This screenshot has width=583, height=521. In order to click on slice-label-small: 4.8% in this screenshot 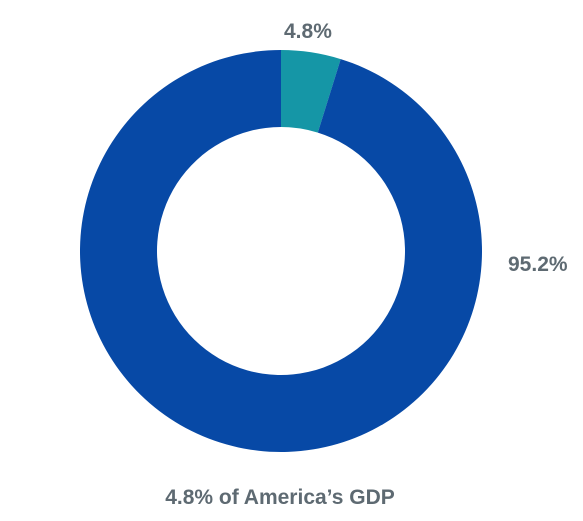, I will do `click(308, 31)`.